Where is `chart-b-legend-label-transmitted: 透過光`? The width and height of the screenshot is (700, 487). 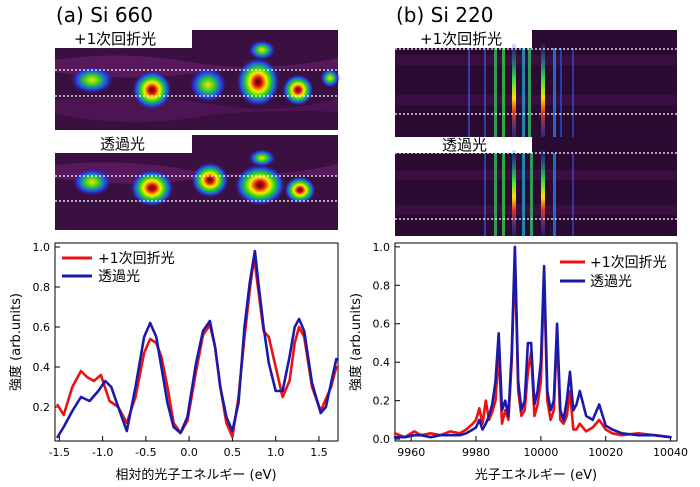 chart-b-legend-label-transmitted: 透過光 is located at coordinates (611, 282).